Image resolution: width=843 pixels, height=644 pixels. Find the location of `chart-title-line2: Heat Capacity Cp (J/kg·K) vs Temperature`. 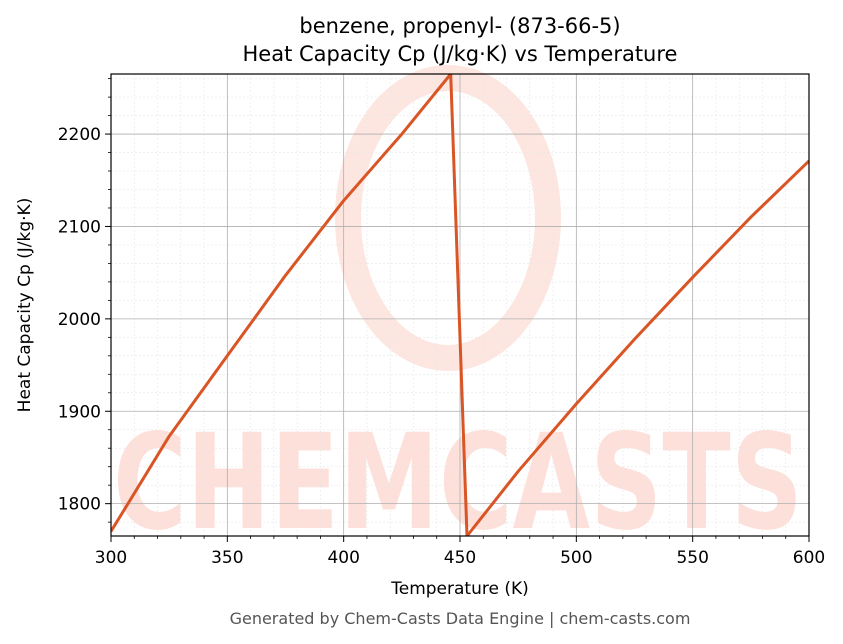

chart-title-line2: Heat Capacity Cp (J/kg·K) vs Temperature is located at coordinates (460, 54).